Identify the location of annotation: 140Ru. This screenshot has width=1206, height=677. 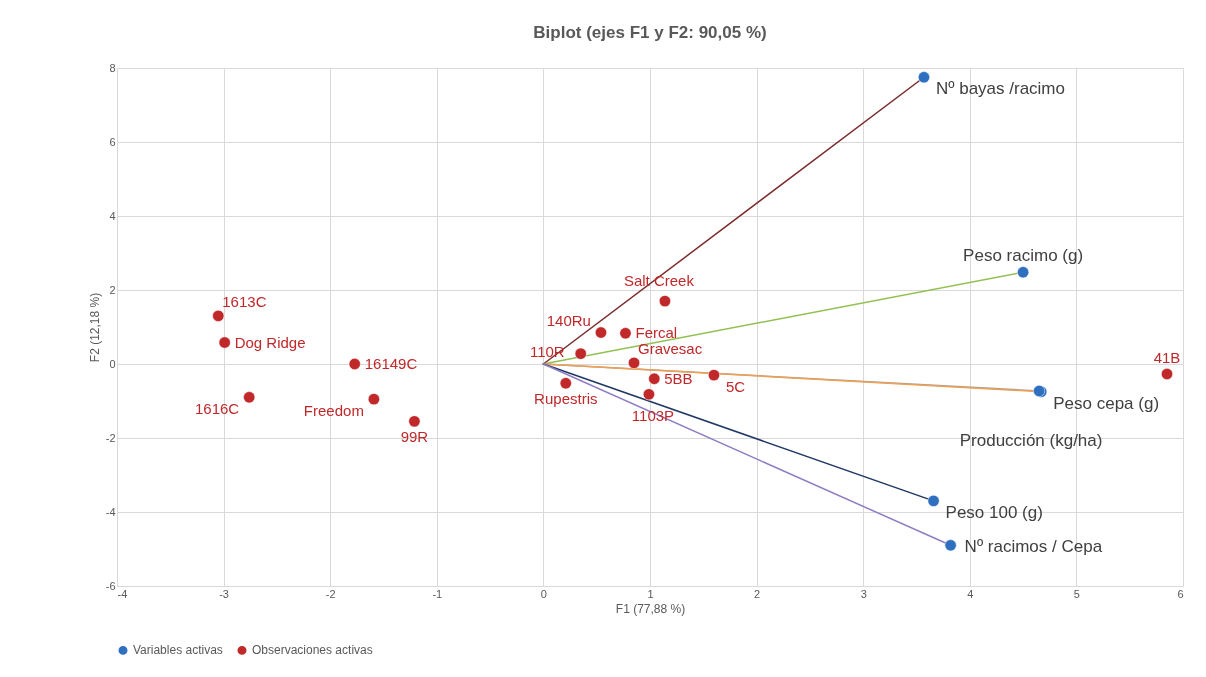
(568, 320).